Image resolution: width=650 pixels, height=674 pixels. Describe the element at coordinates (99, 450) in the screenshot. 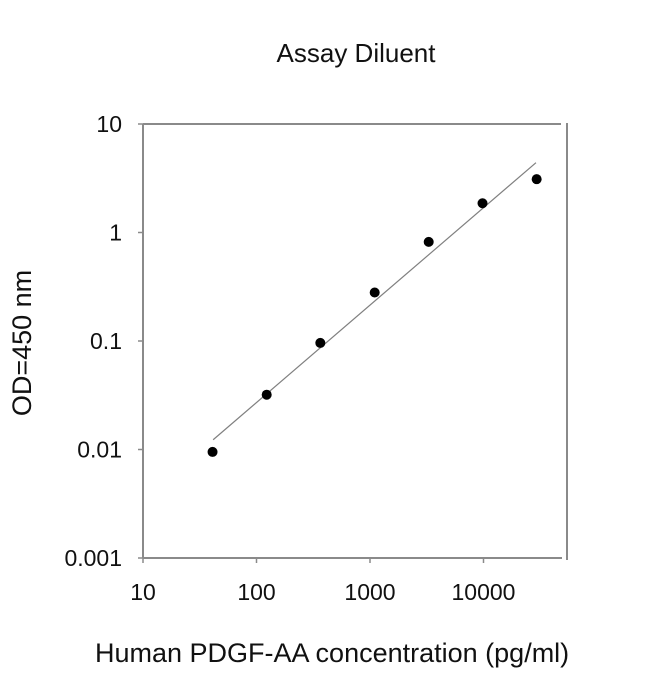

I see `y-tick-label: 0.01` at that location.